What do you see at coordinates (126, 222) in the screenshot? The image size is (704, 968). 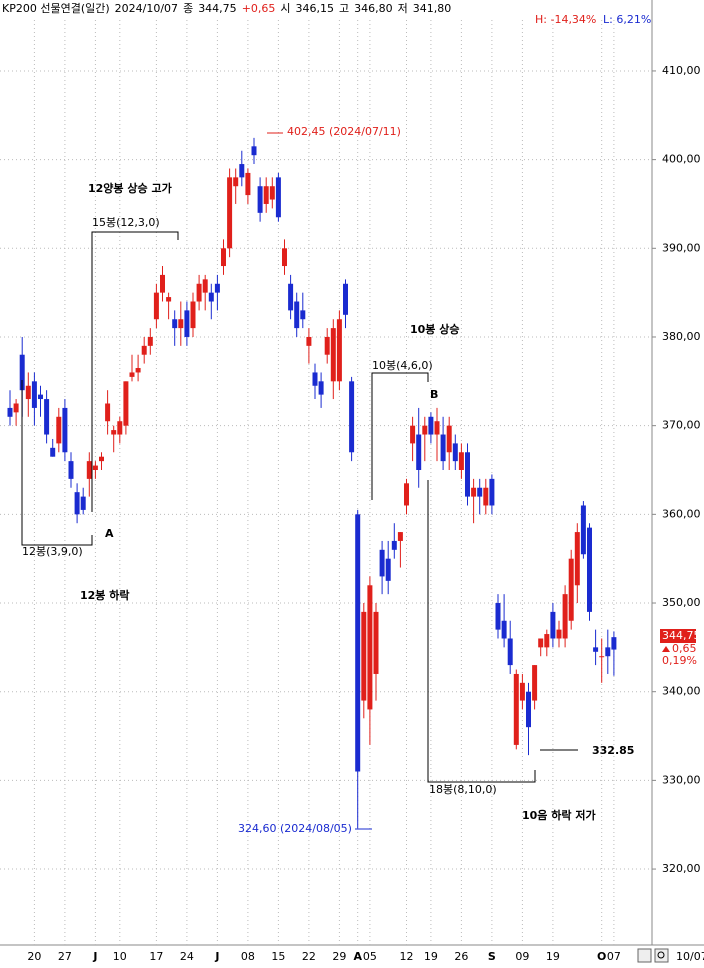 I see `annotation: 15봉(12,3,0)` at bounding box center [126, 222].